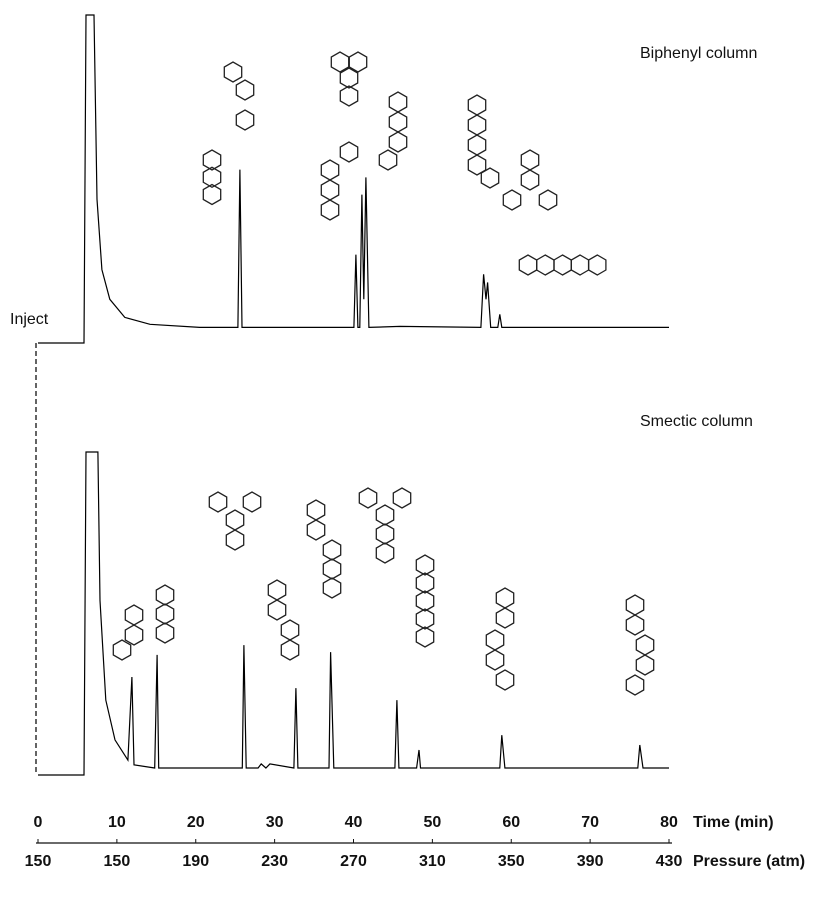  What do you see at coordinates (698, 53) in the screenshot?
I see `series-label: Biphenyl column` at bounding box center [698, 53].